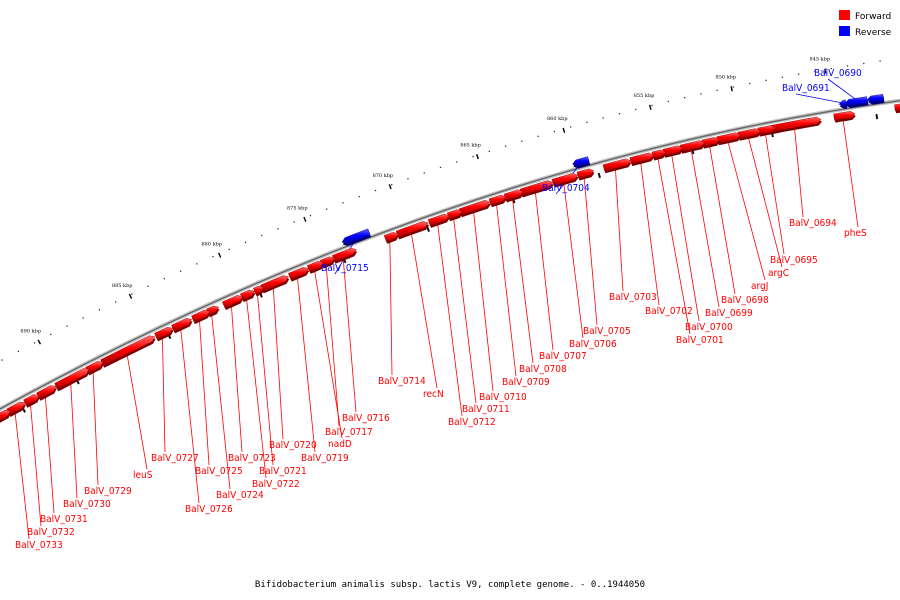  What do you see at coordinates (806, 88) in the screenshot?
I see `gene-label-BalV_0691: BalV_0691` at bounding box center [806, 88].